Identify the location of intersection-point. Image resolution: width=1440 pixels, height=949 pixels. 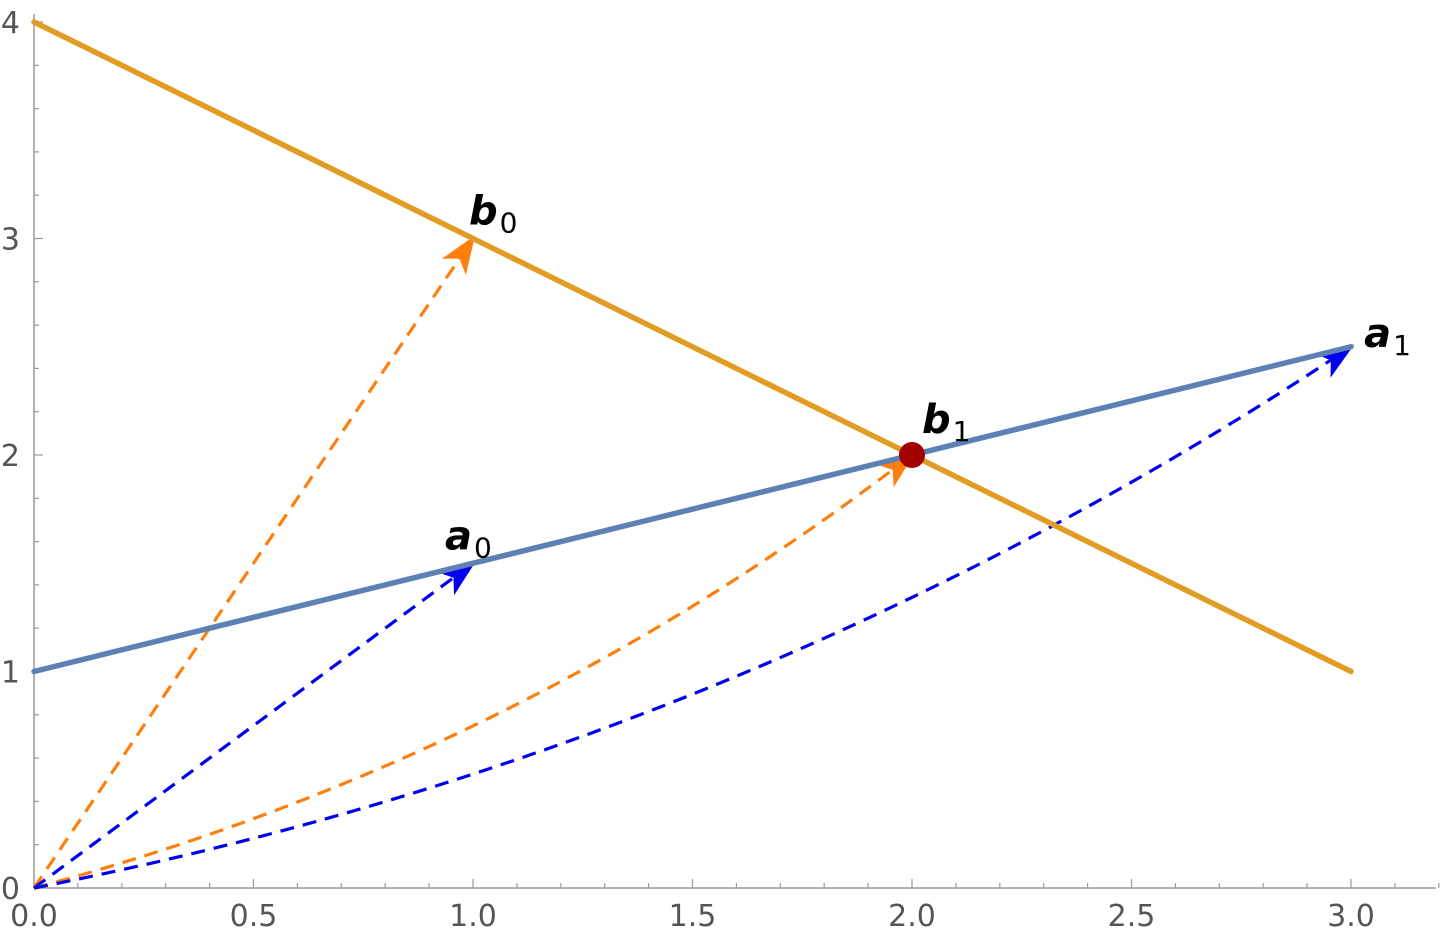
(912, 455).